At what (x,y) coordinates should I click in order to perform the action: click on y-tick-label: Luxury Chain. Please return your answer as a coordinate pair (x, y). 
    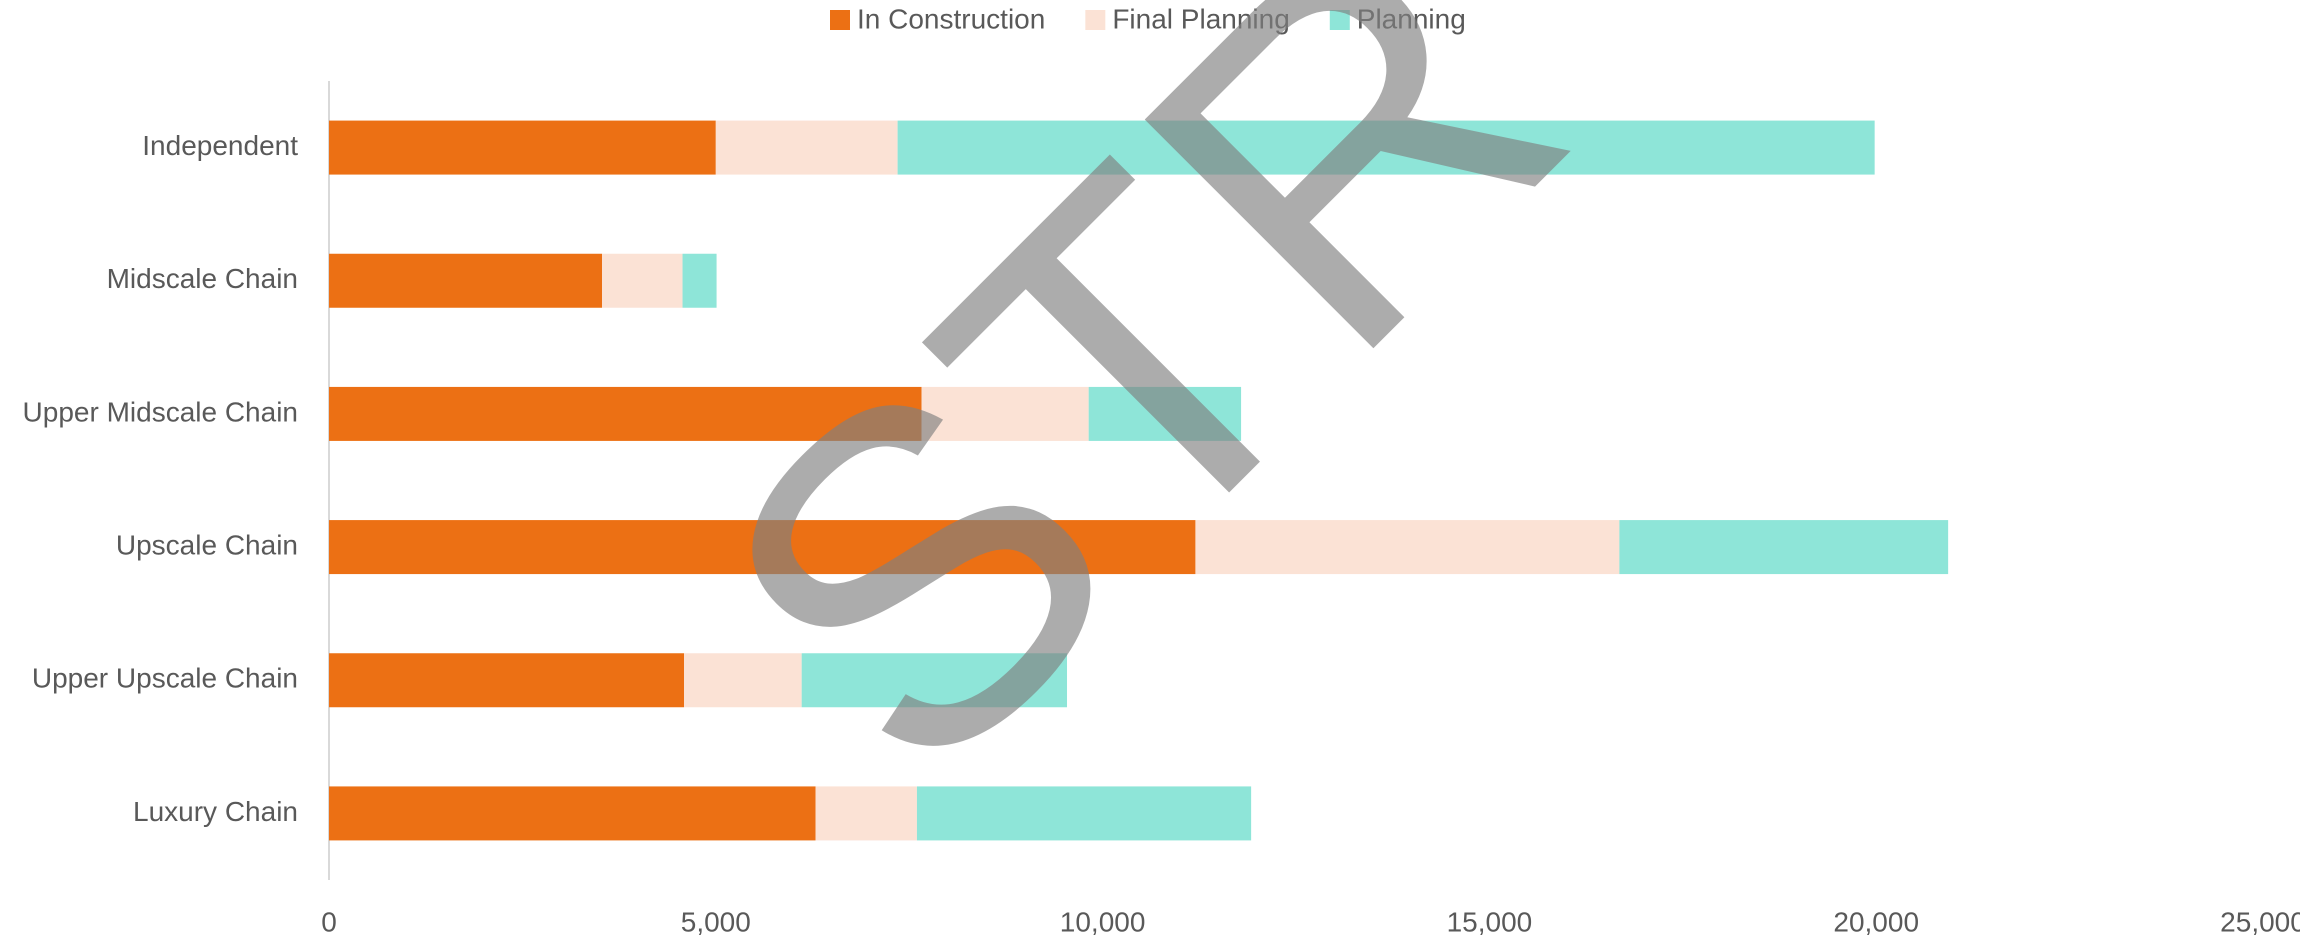
    Looking at the image, I should click on (215, 811).